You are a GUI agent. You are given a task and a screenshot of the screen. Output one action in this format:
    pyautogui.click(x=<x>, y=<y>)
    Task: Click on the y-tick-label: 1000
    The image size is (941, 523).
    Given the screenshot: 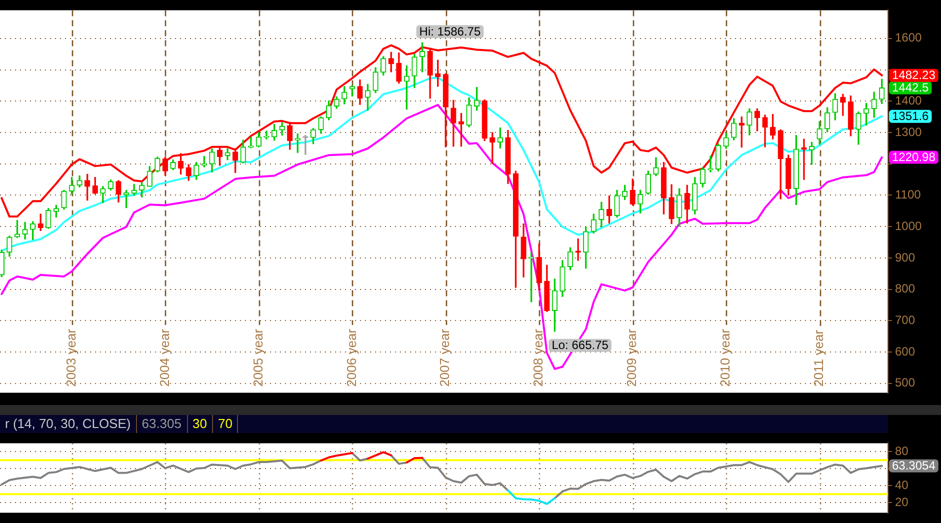 What is the action you would take?
    pyautogui.click(x=908, y=225)
    